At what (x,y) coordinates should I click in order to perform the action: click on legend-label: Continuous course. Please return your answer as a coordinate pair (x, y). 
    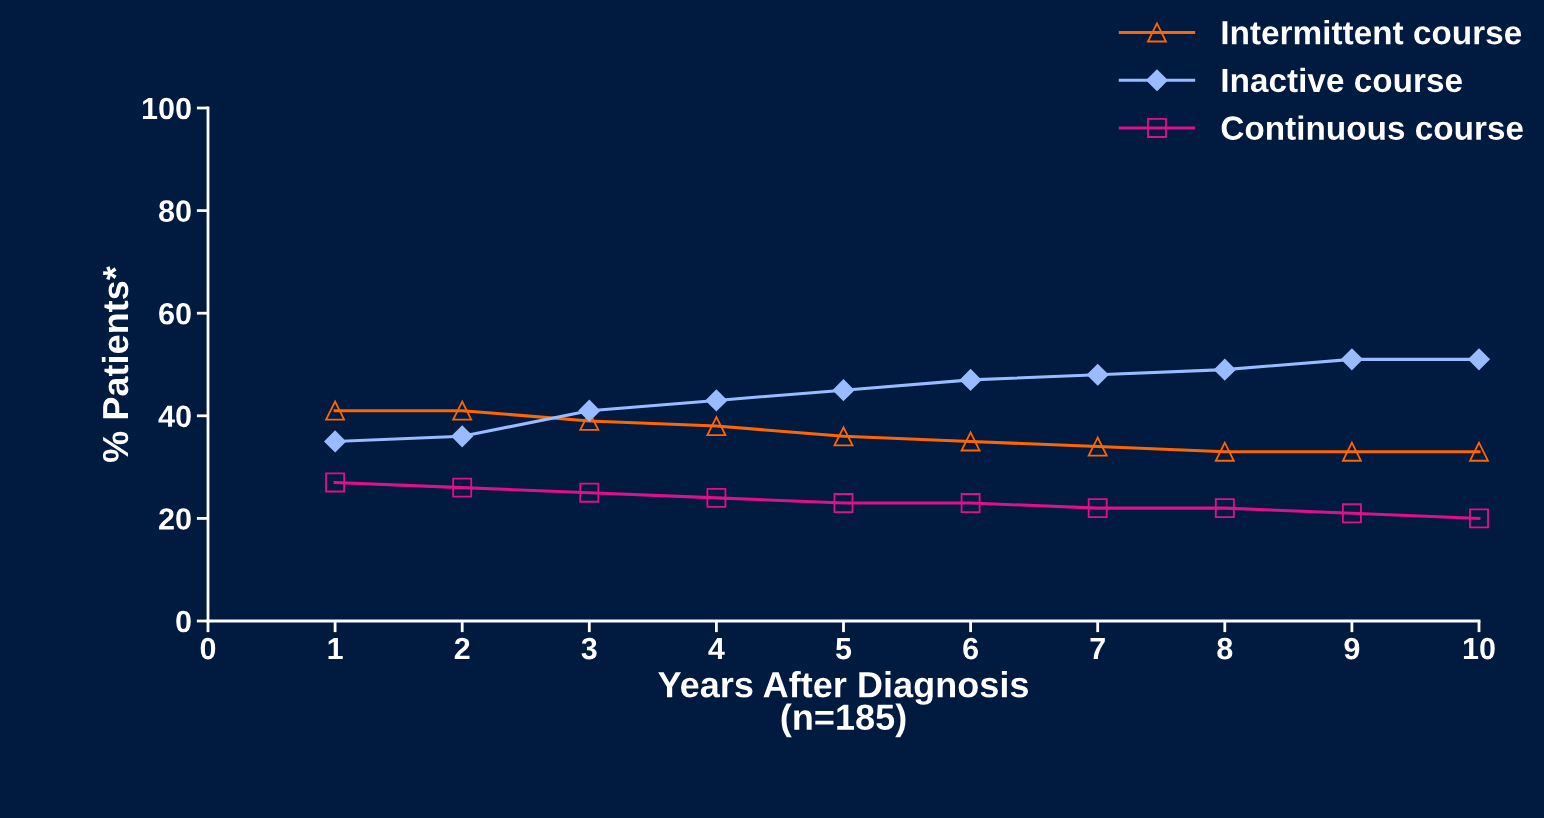
    Looking at the image, I should click on (1372, 127).